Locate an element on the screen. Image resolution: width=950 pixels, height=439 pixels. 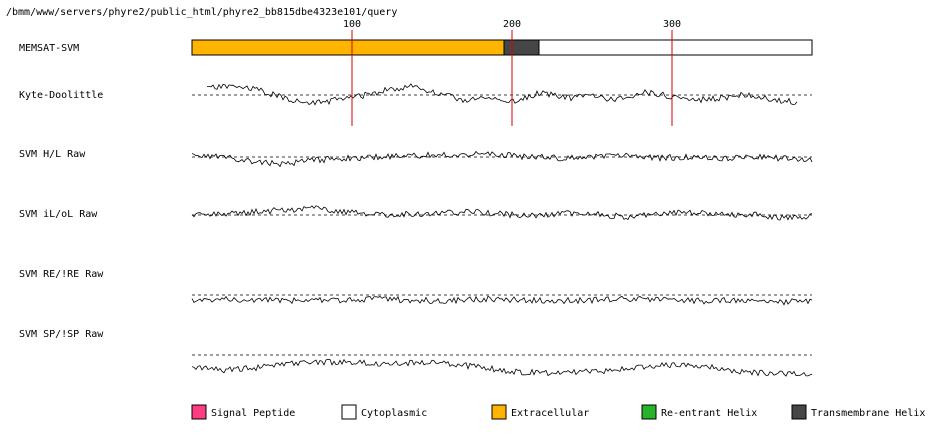
trace-svm-ilol is located at coordinates (502, 213).